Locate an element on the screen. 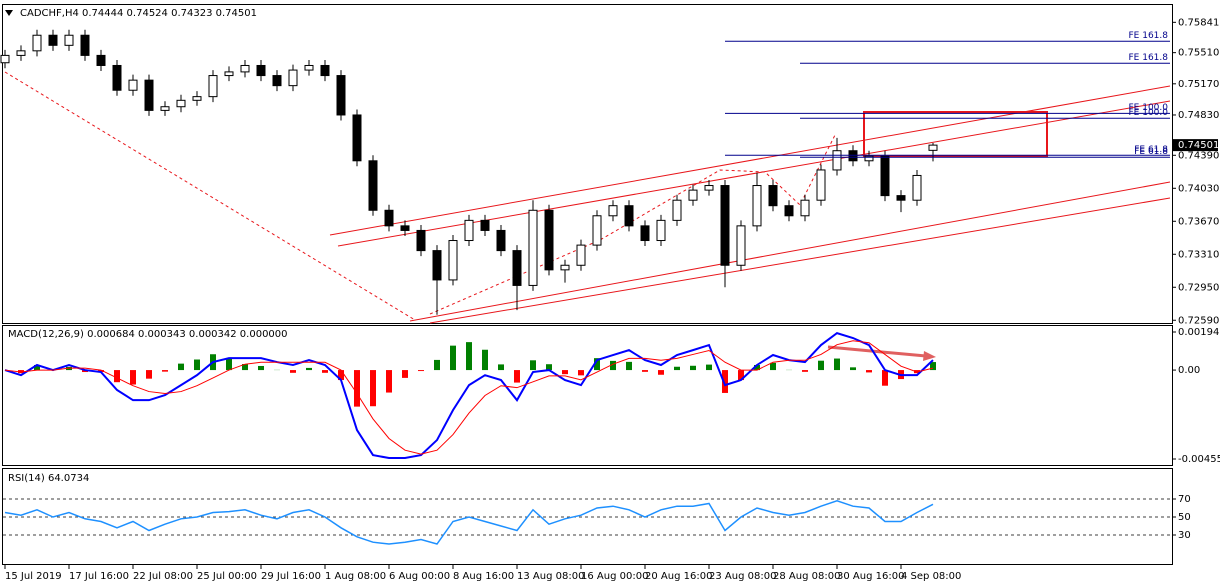 The height and width of the screenshot is (588, 1220). fibo-label: FE 61.8 is located at coordinates (1151, 152).